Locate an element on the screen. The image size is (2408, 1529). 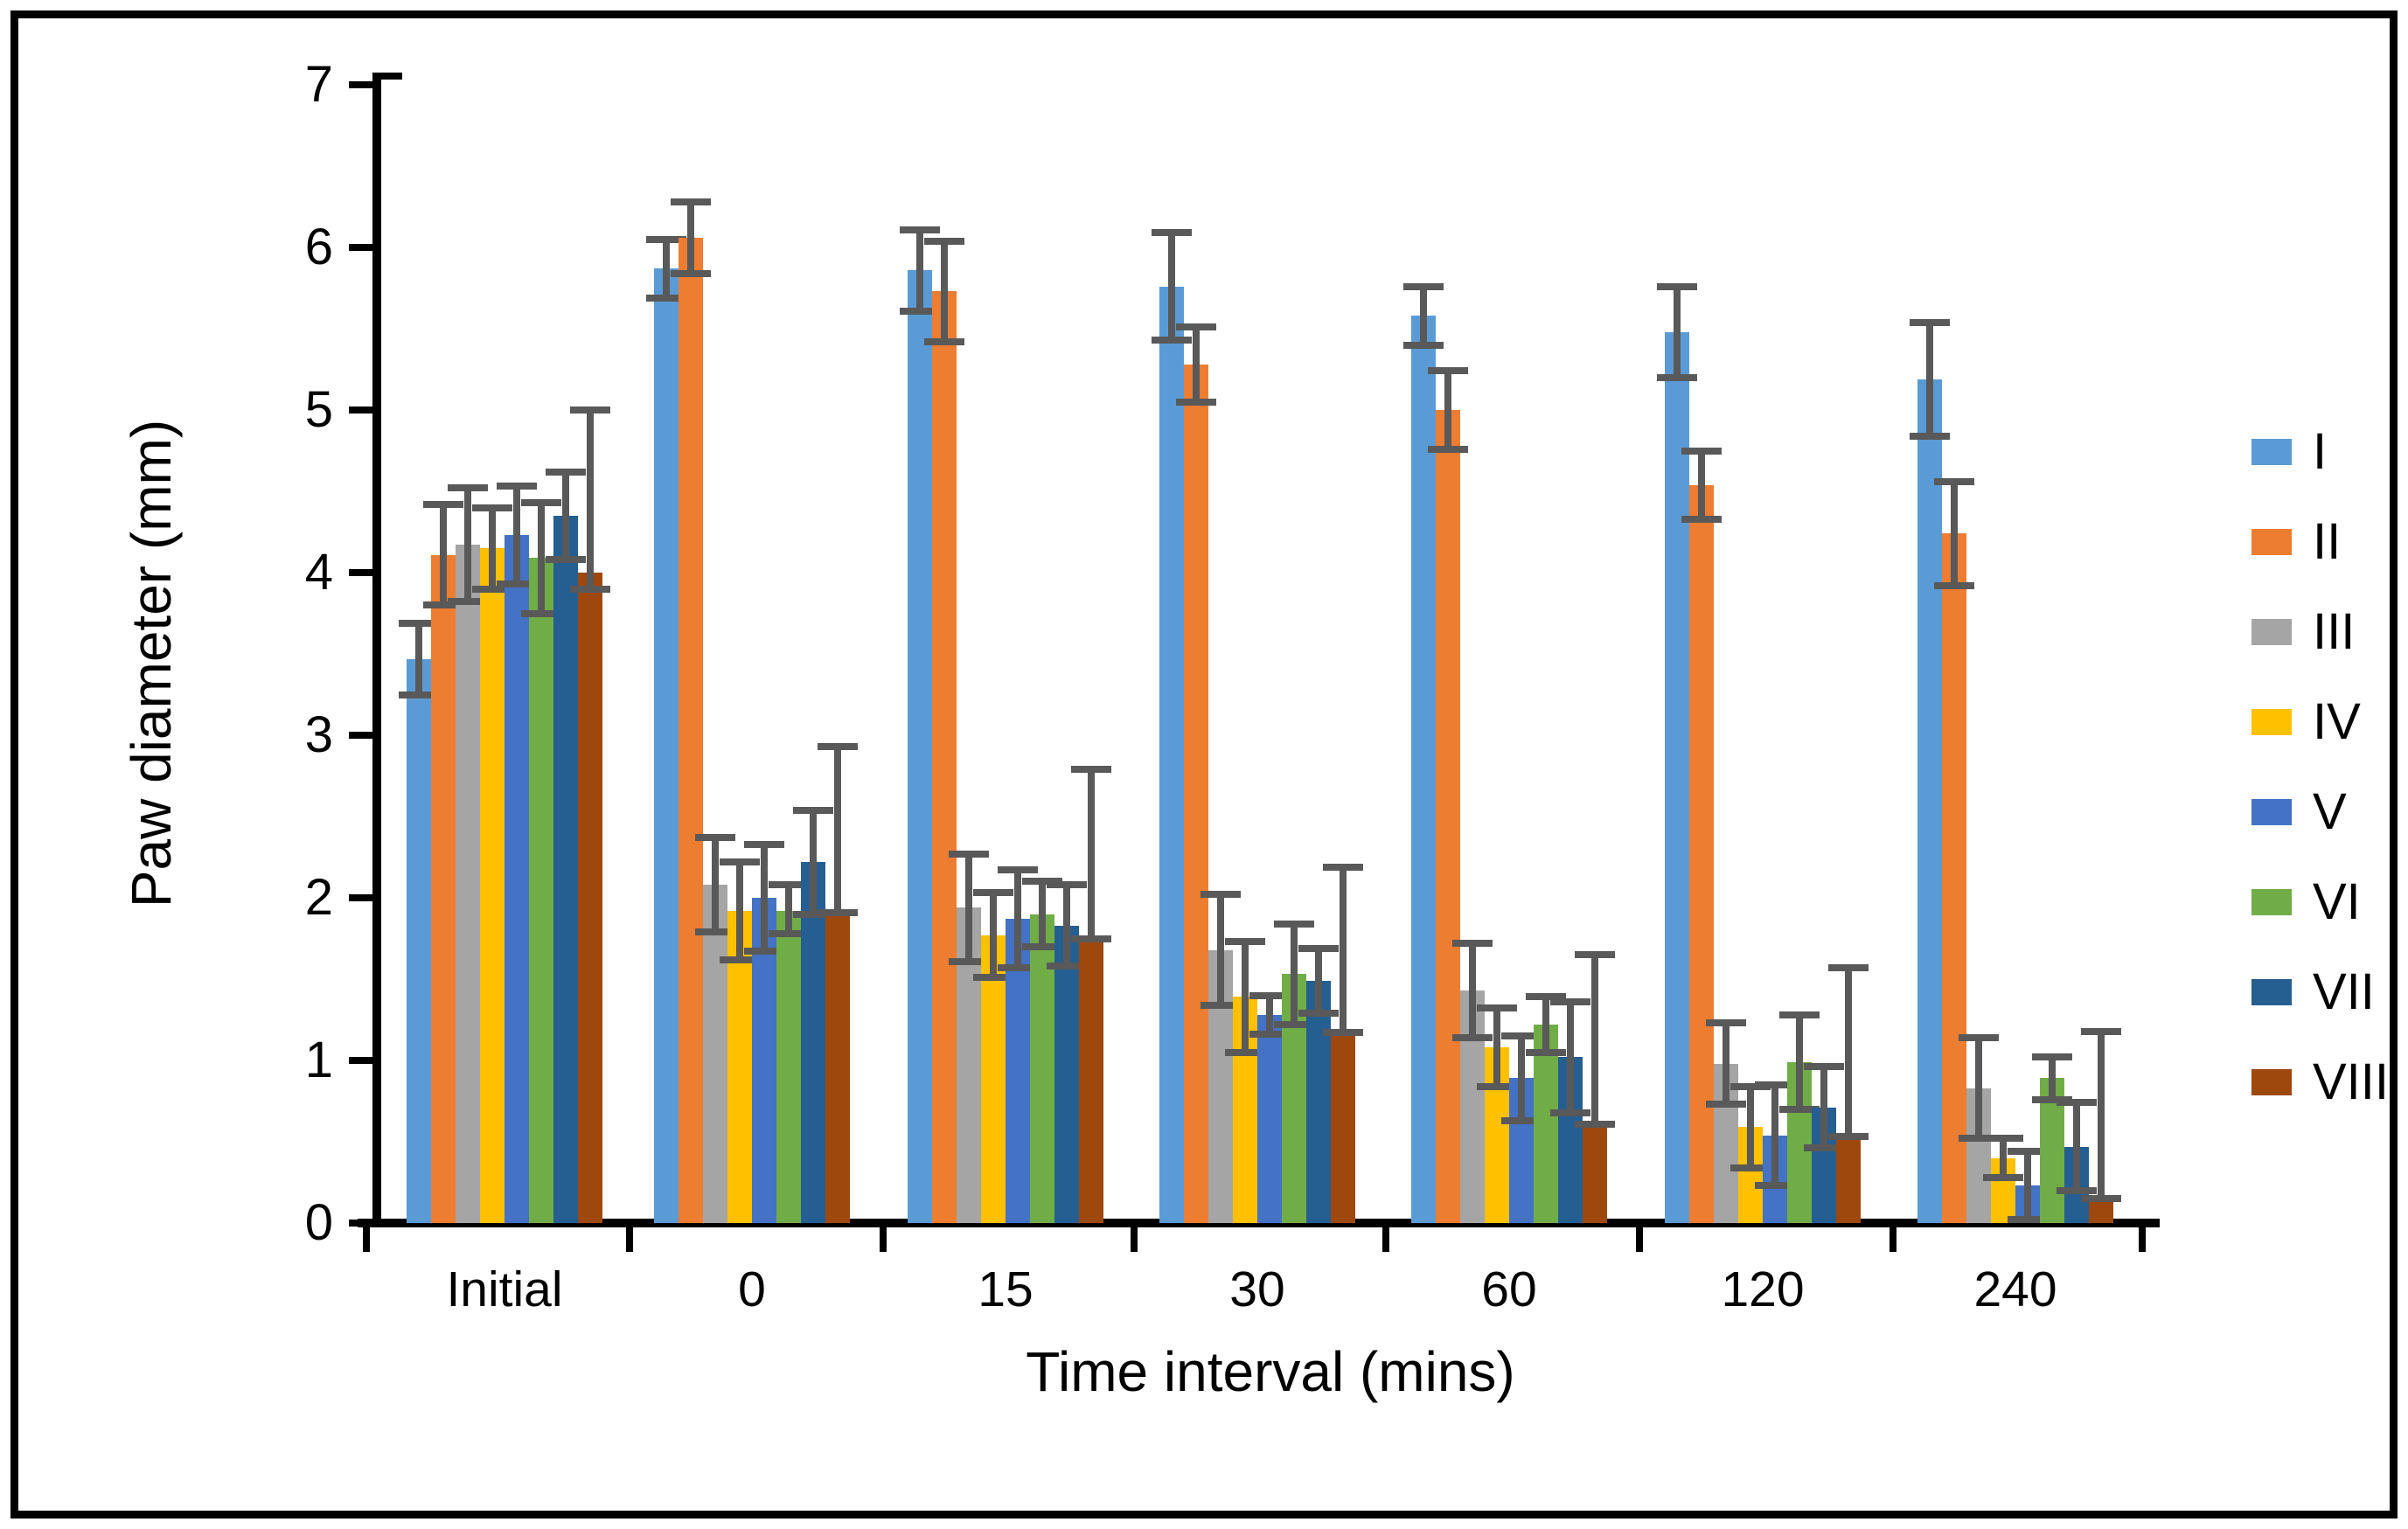
category-label: 30 is located at coordinates (1257, 1289).